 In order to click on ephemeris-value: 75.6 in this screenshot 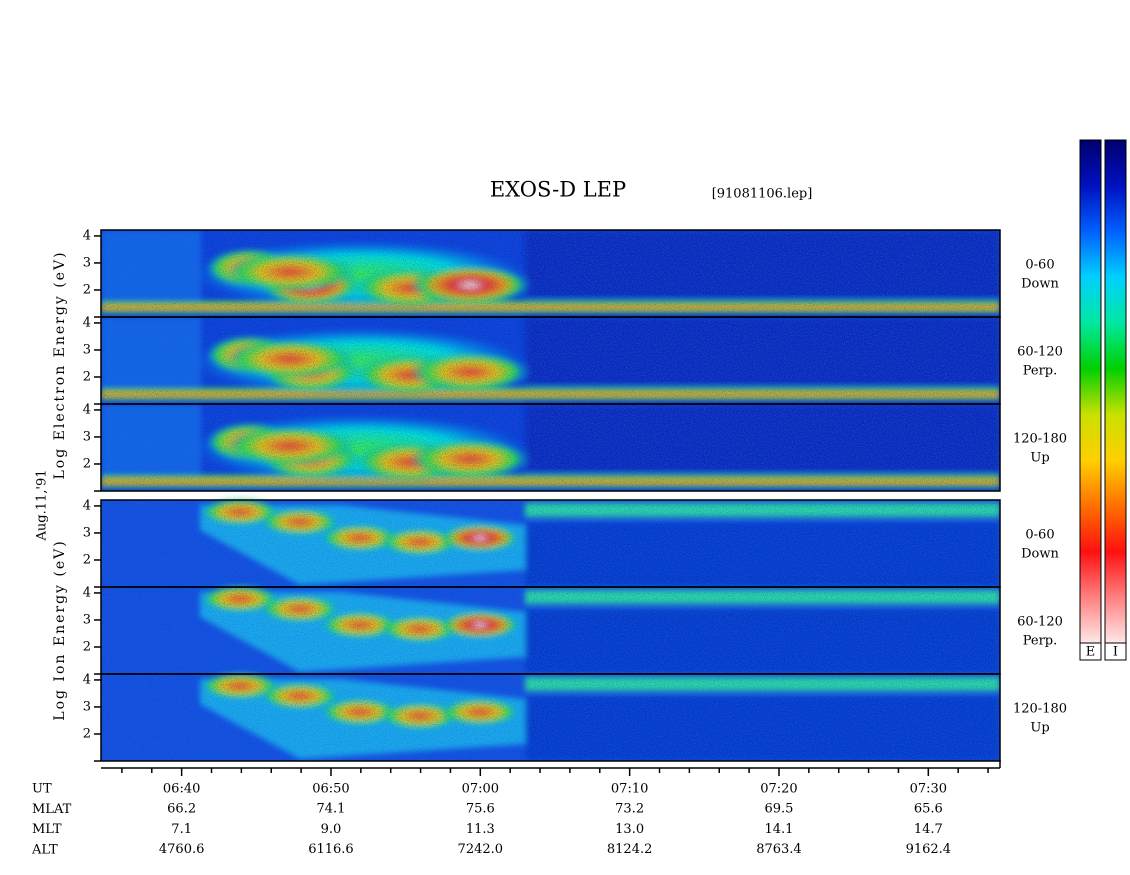, I will do `click(480, 809)`.